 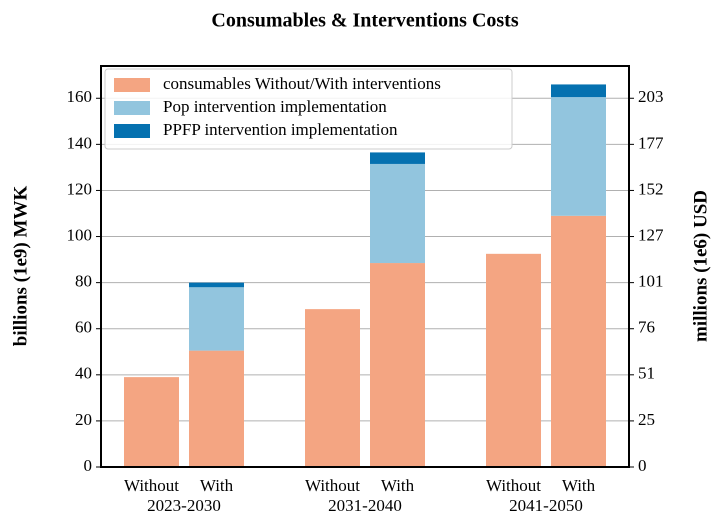 I want to click on y2-tick-label: 101, so click(x=651, y=281).